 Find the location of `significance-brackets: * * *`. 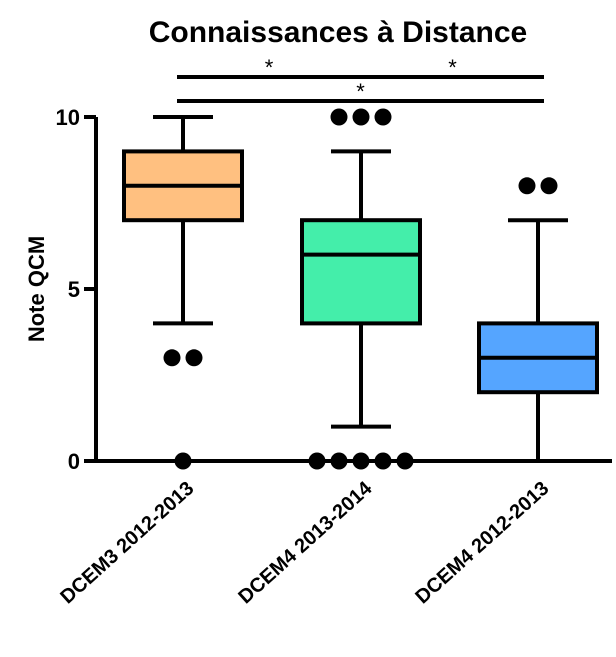

significance-brackets: * * * is located at coordinates (360, 79).